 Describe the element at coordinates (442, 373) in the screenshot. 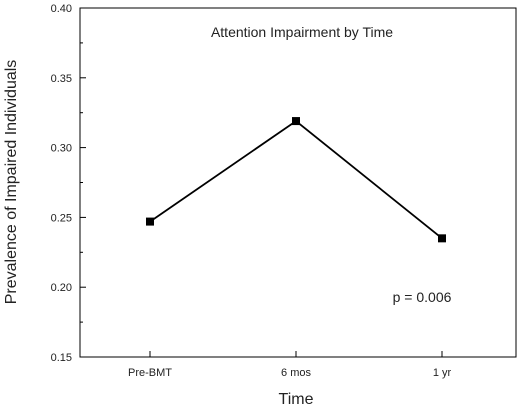

I see `x-tick-label: 1 yr` at that location.